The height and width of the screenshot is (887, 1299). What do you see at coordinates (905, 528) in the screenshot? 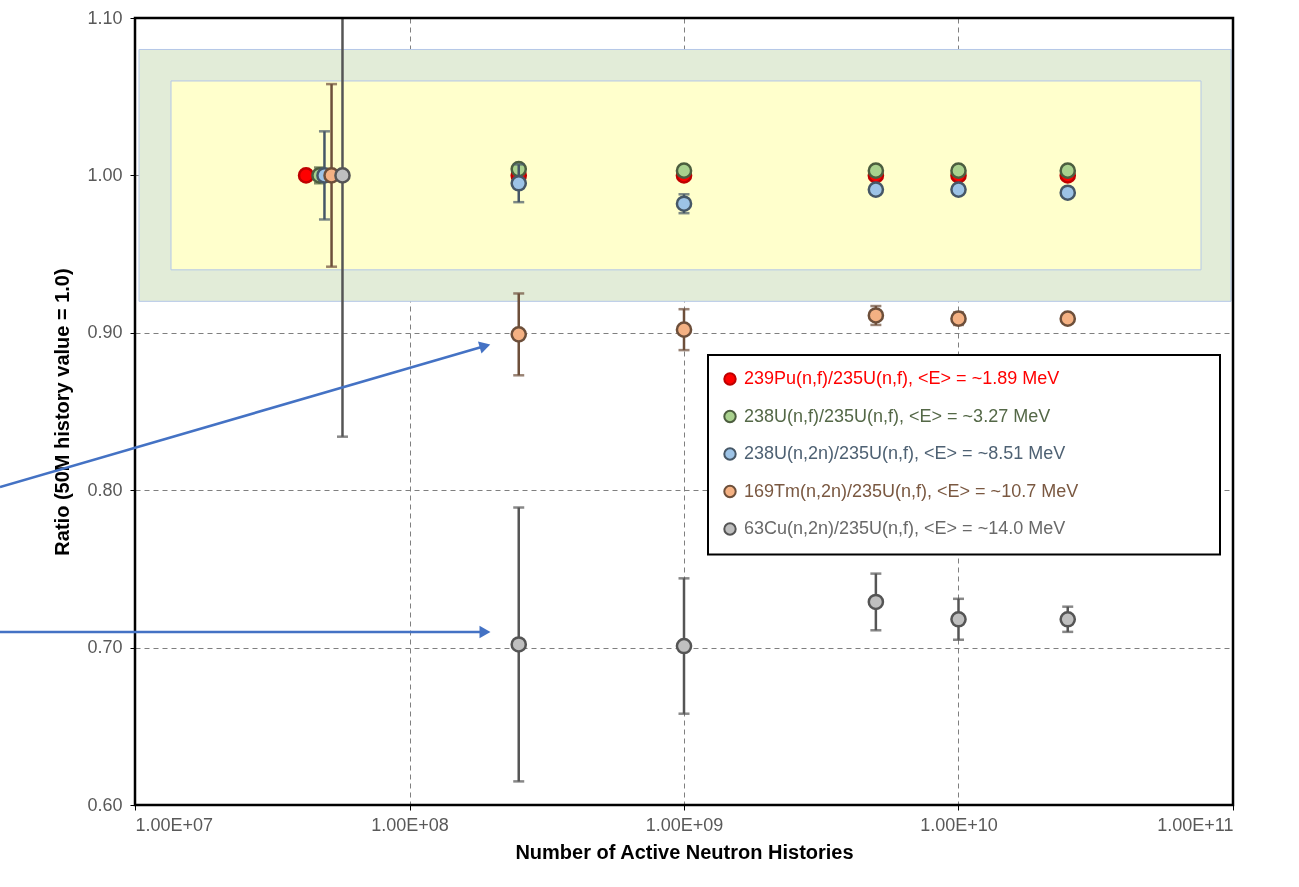
I see `legend-label: 63Cu(n,2n)/235U(n,f), <E> = ~14.0 MeV` at bounding box center [905, 528].